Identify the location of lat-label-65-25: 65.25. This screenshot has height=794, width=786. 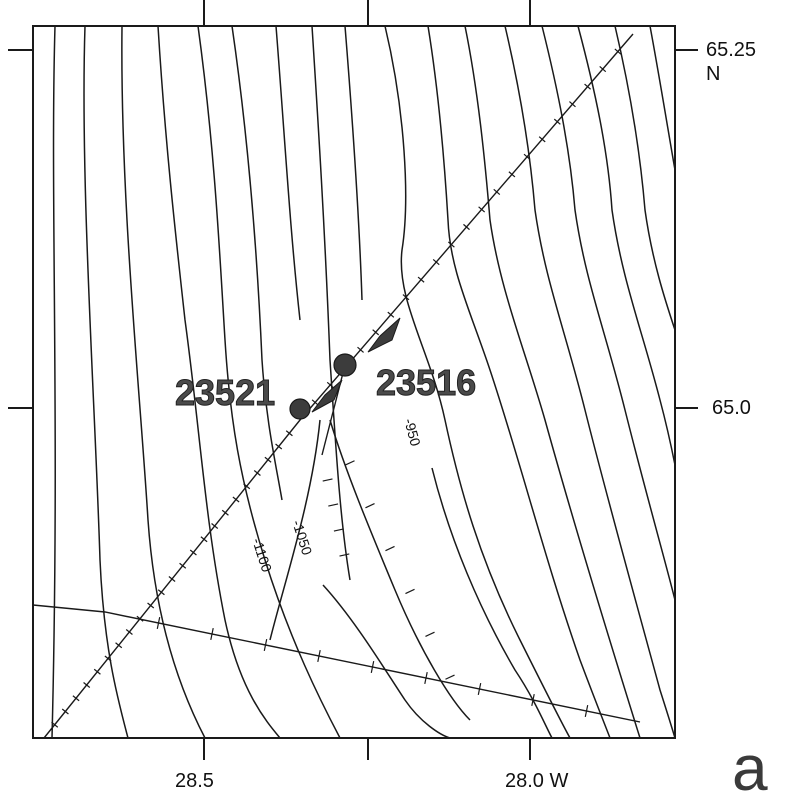
(731, 50).